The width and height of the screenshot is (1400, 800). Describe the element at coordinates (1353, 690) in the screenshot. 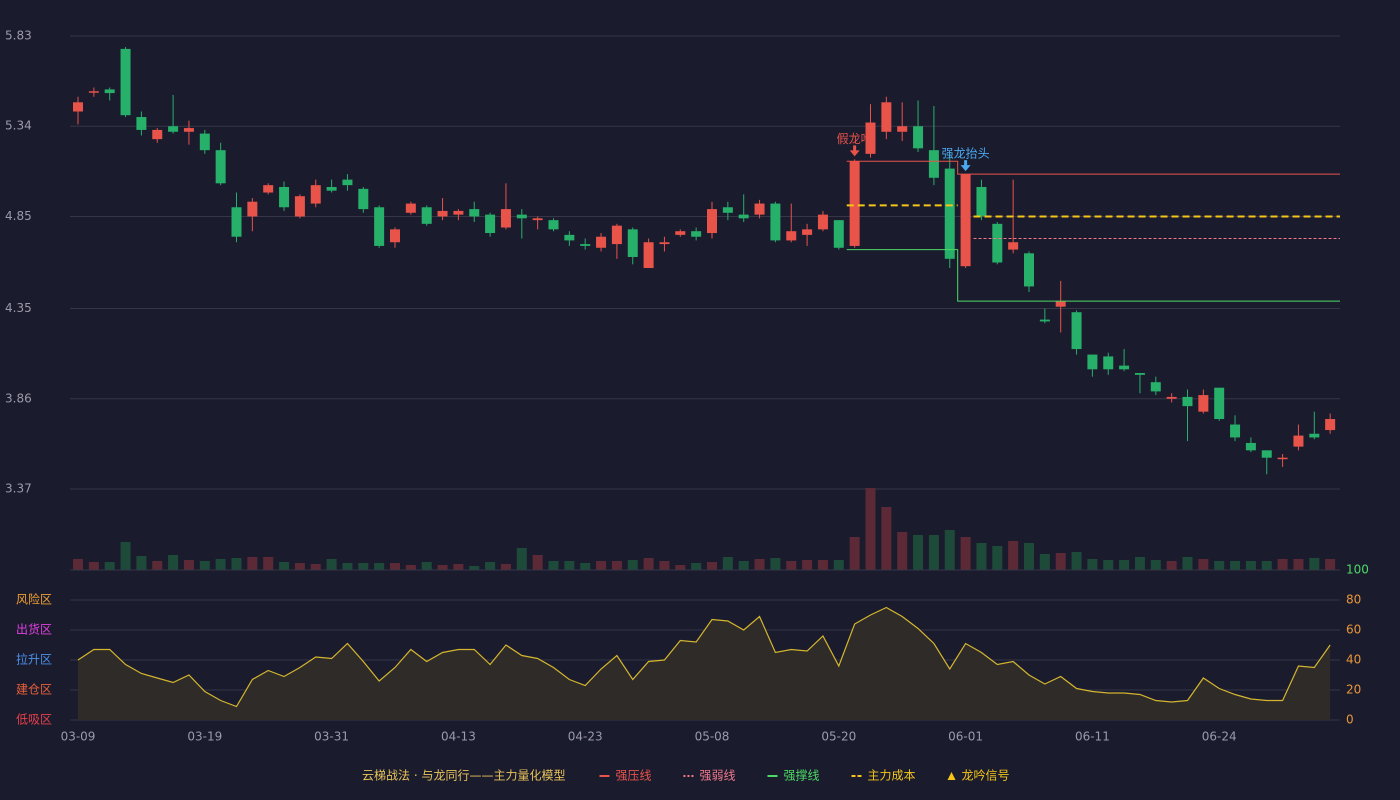

I see `y2-tick-label: 20` at that location.